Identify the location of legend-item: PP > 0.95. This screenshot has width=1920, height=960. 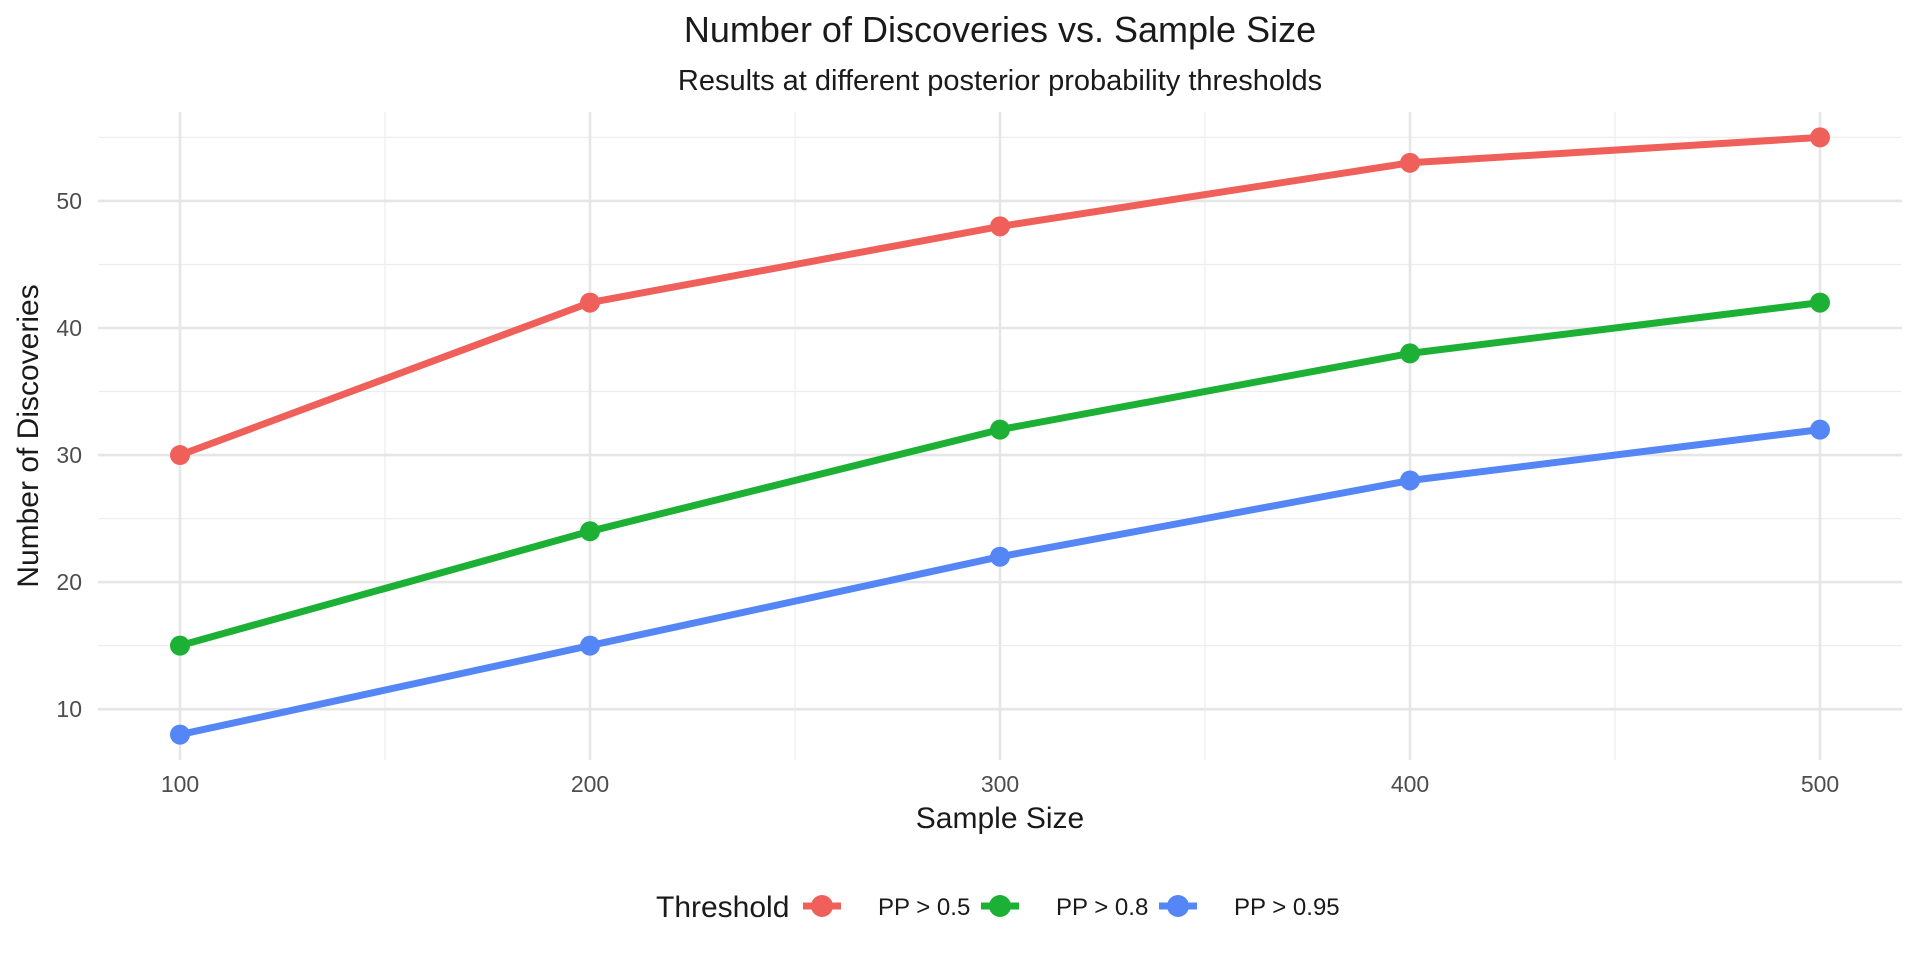
(1249, 907).